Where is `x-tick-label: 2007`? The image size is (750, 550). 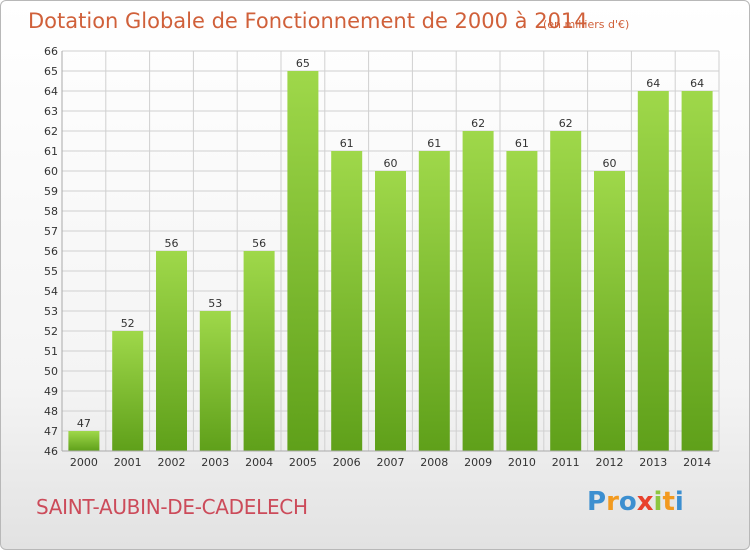
x-tick-label: 2007 is located at coordinates (391, 462).